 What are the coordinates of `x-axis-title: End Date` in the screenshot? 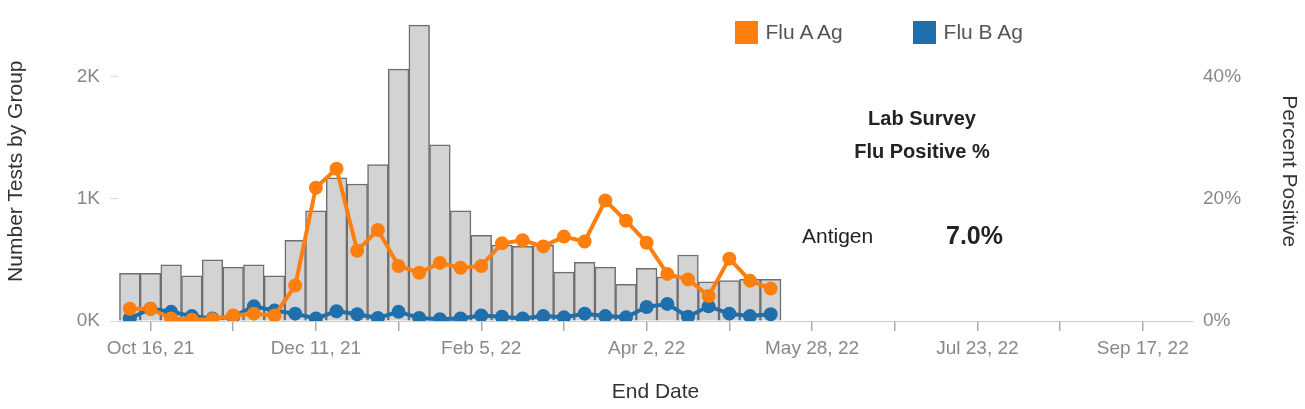 It's located at (655, 391).